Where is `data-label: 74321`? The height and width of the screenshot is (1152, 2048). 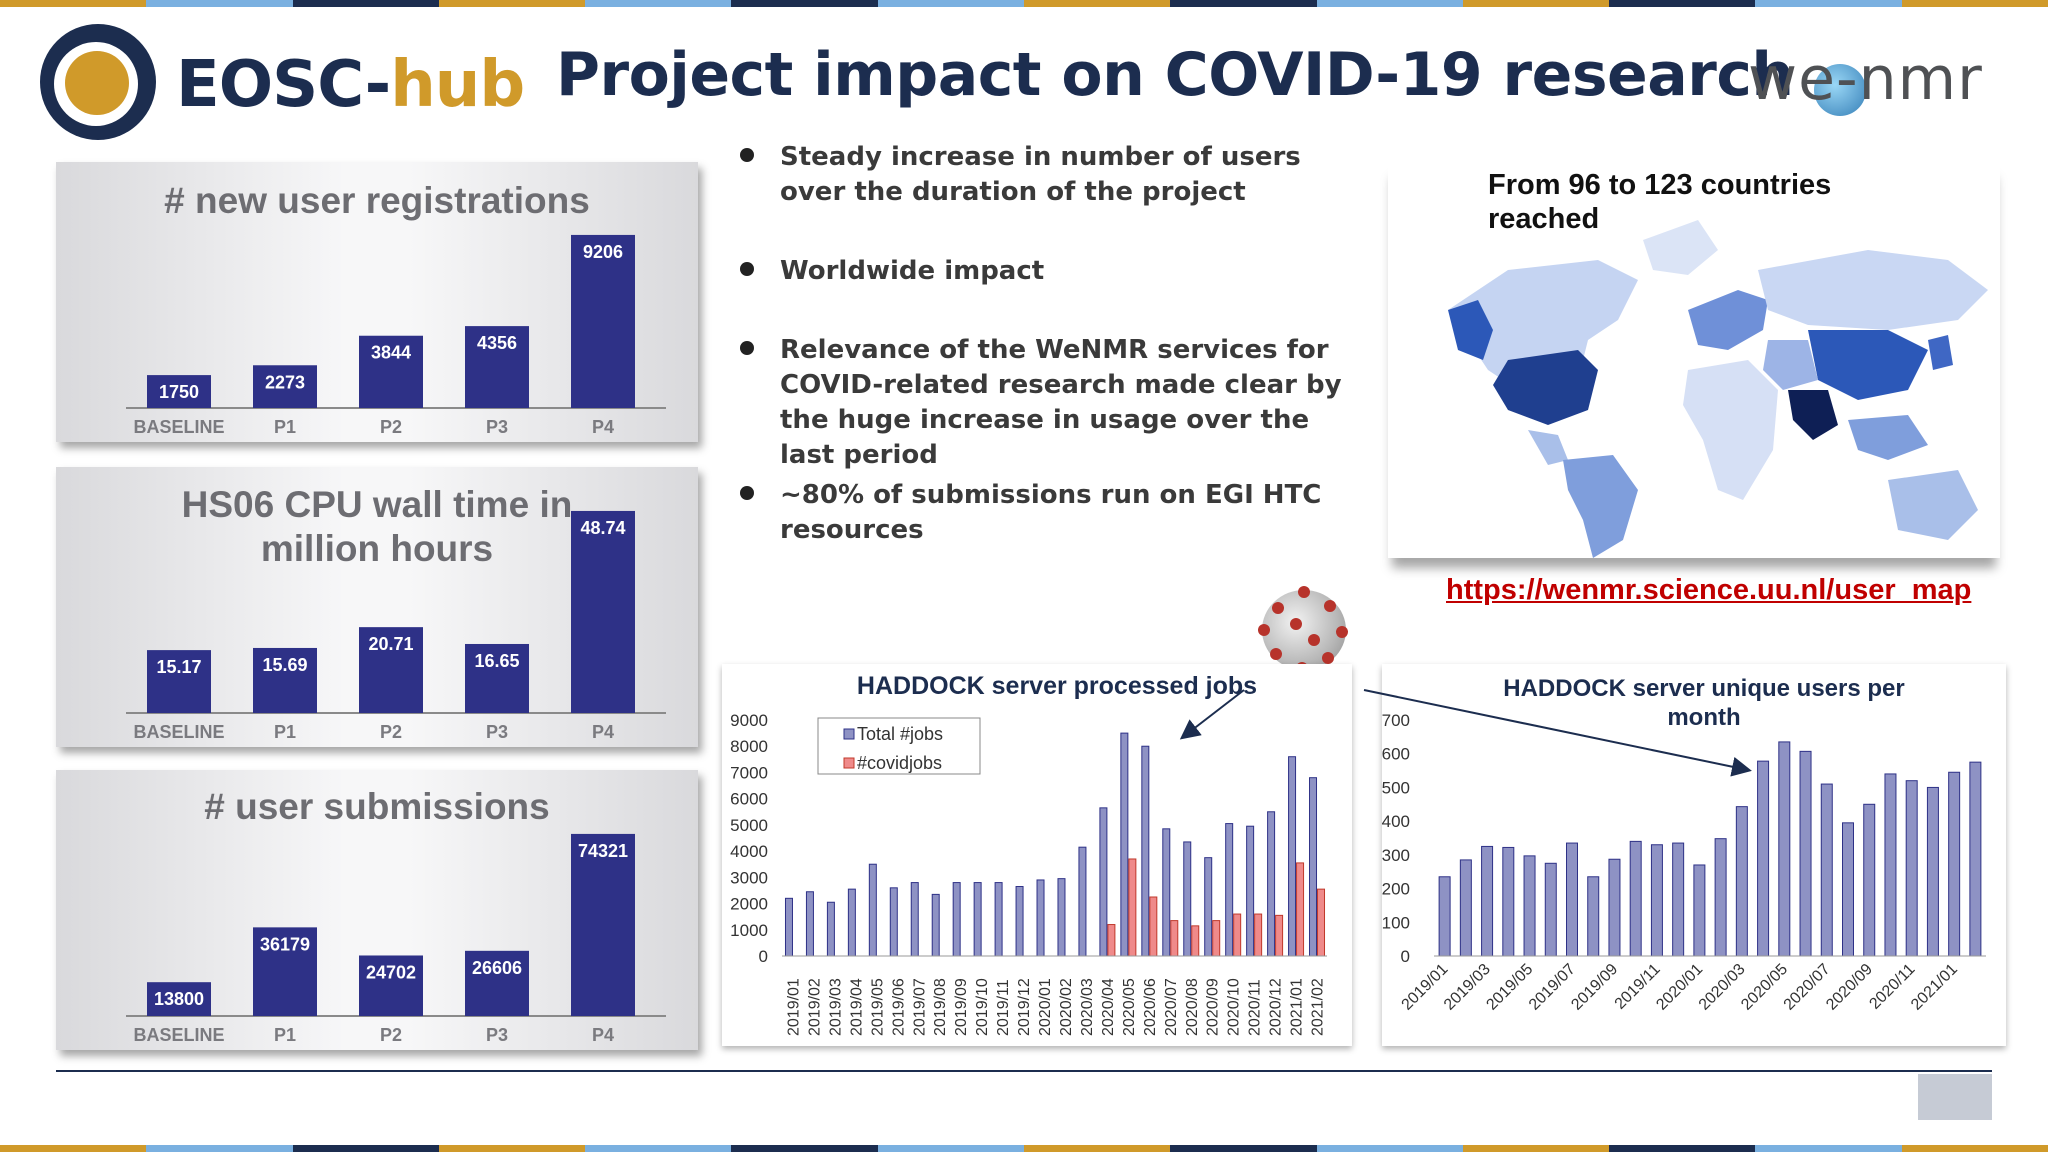 data-label: 74321 is located at coordinates (603, 851).